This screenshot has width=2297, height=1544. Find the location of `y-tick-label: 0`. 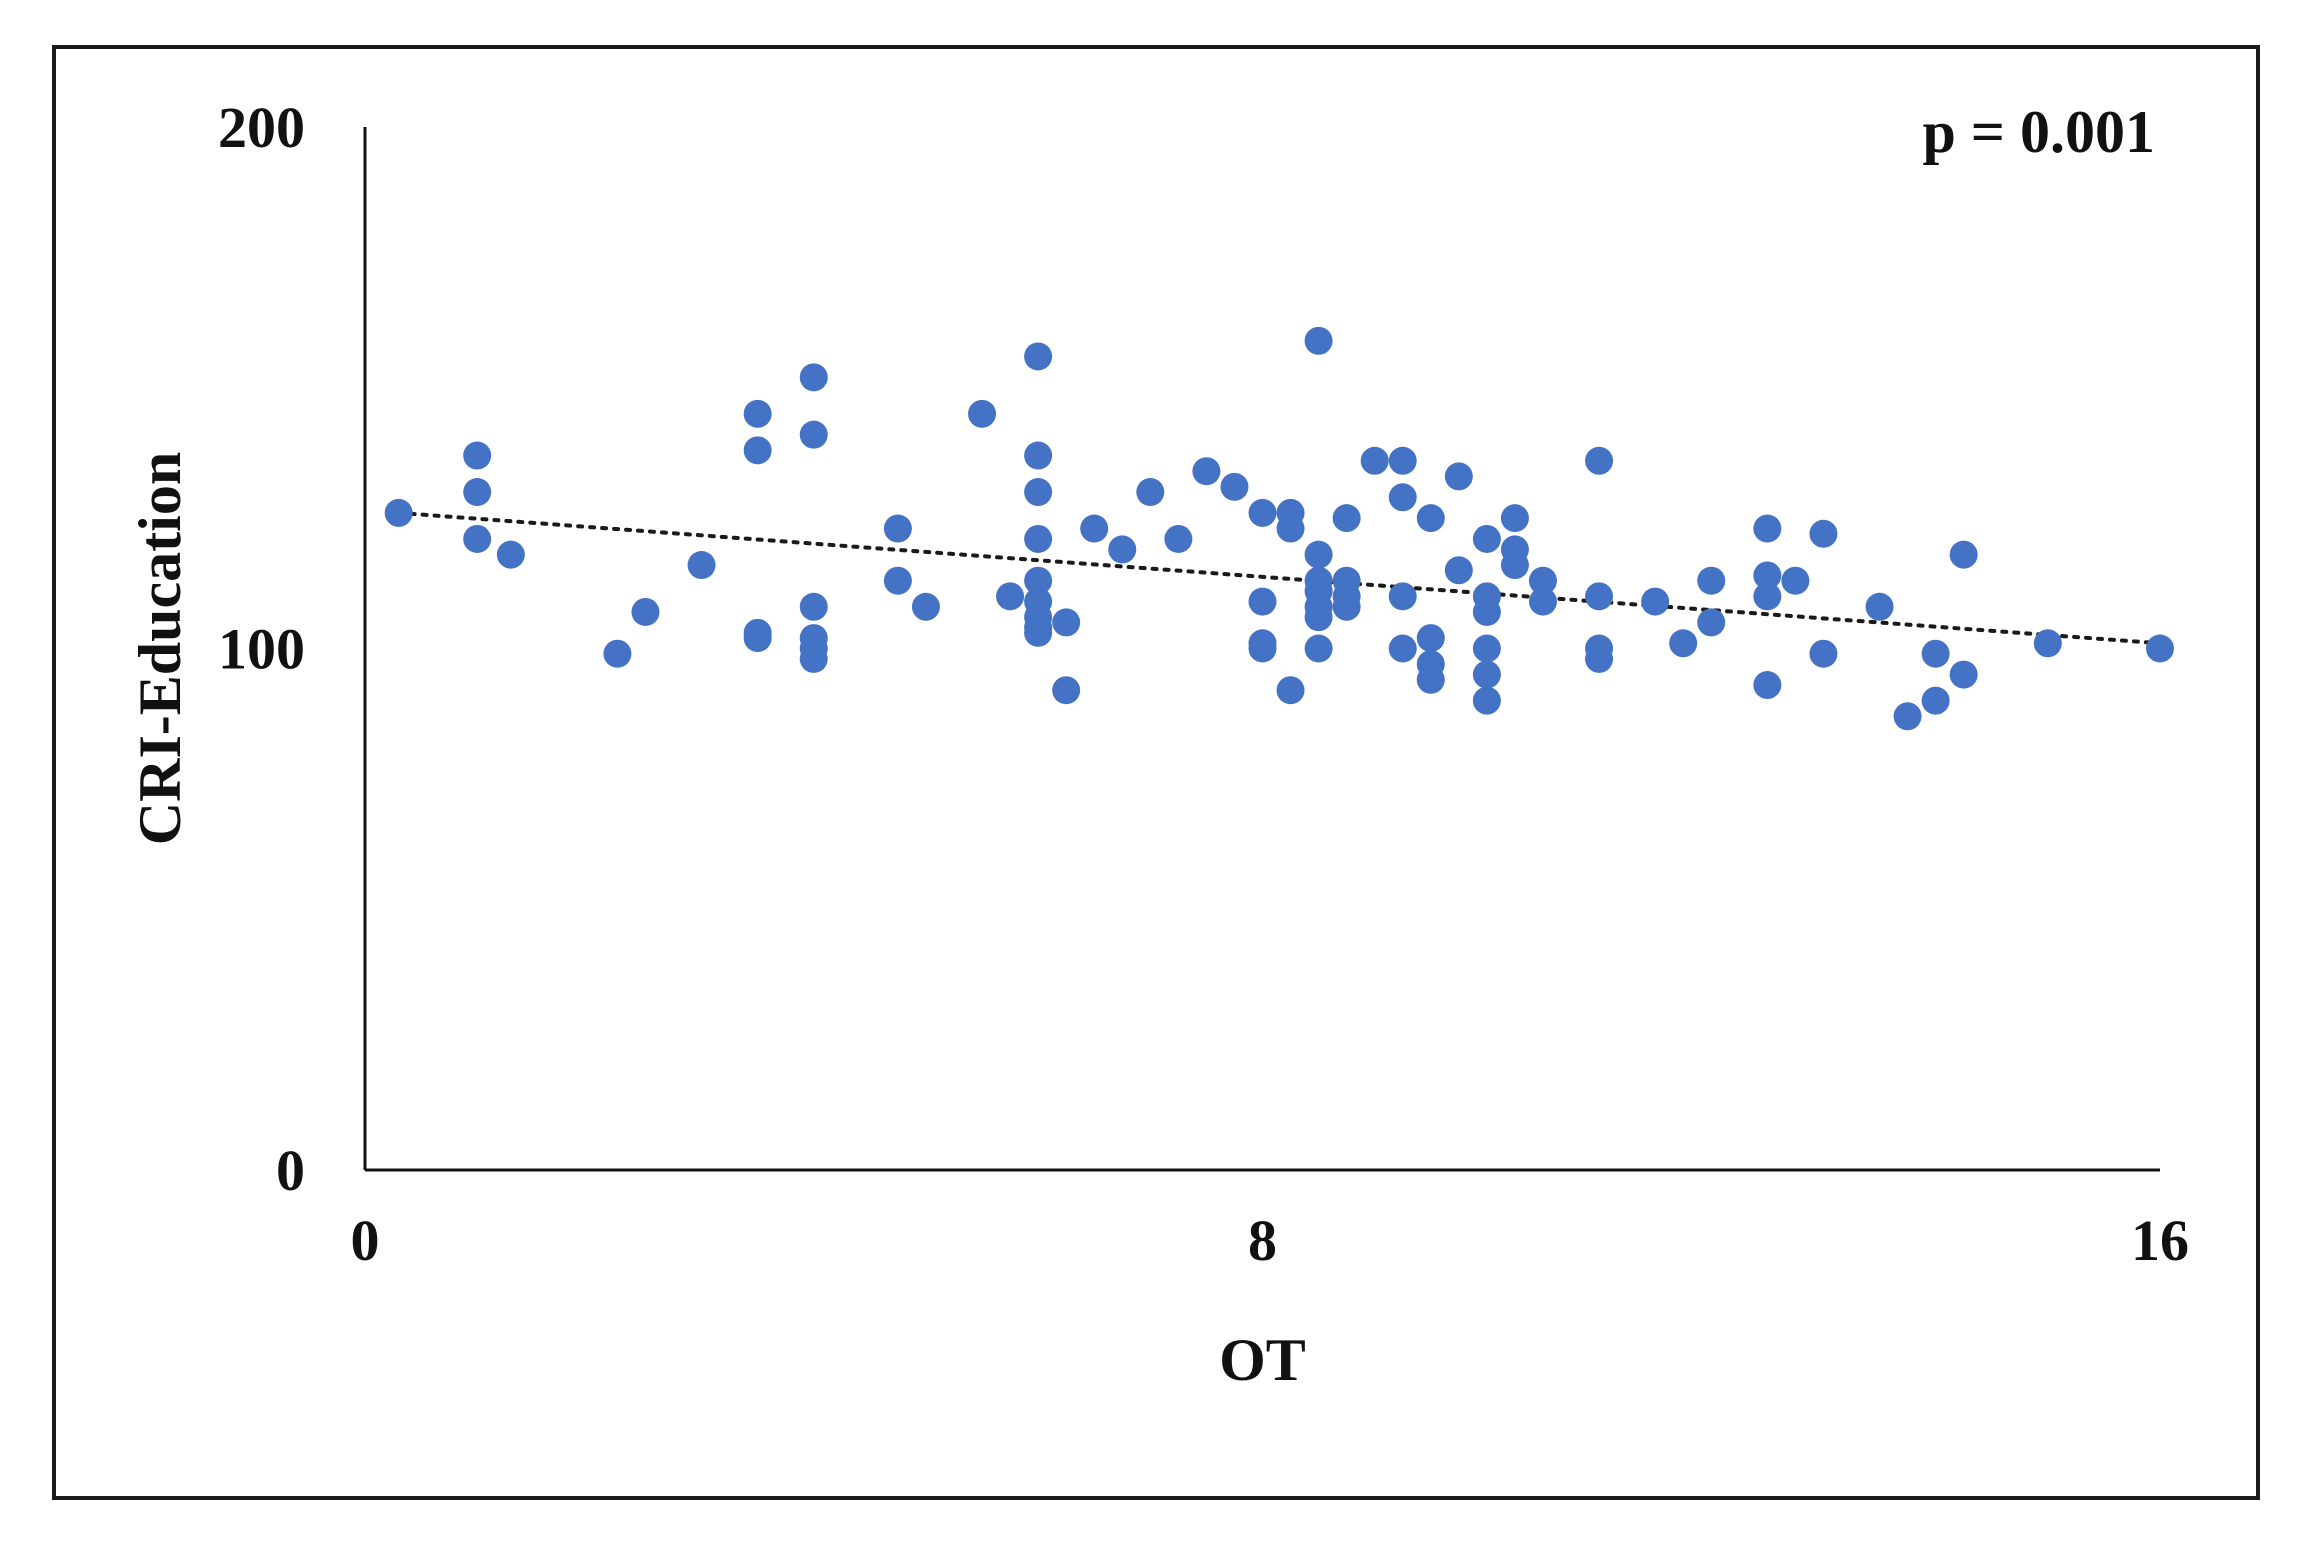

y-tick-label: 0 is located at coordinates (290, 1170).